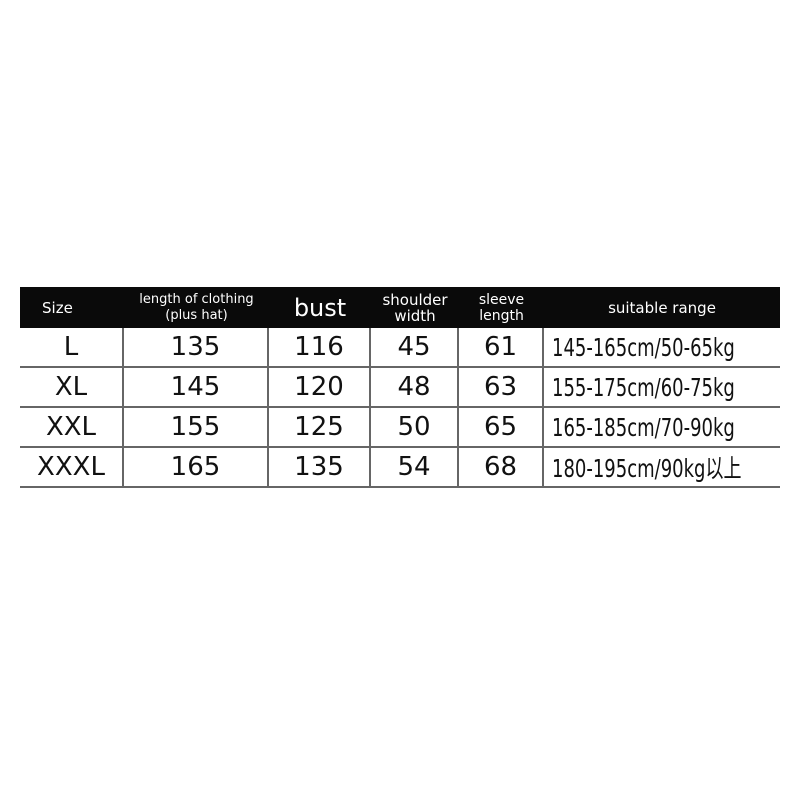 This screenshot has height=800, width=800. I want to click on cell-value: 61, so click(500, 347).